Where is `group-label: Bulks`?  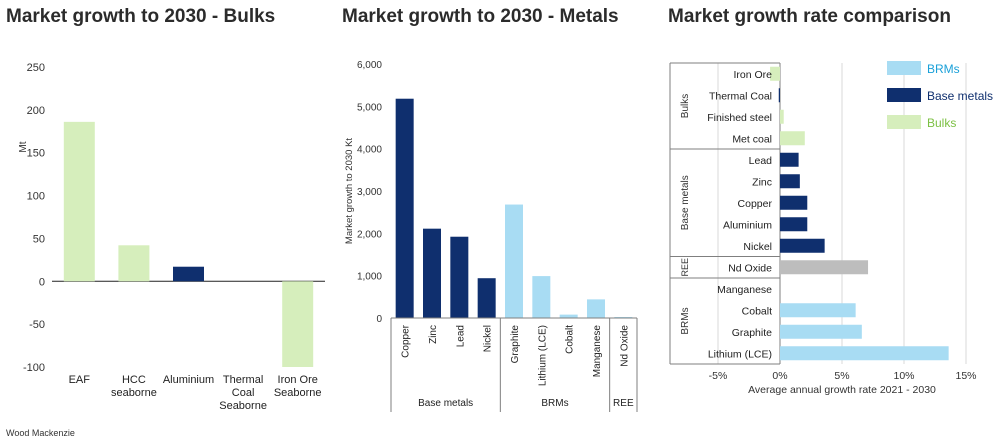
group-label: Bulks is located at coordinates (685, 106).